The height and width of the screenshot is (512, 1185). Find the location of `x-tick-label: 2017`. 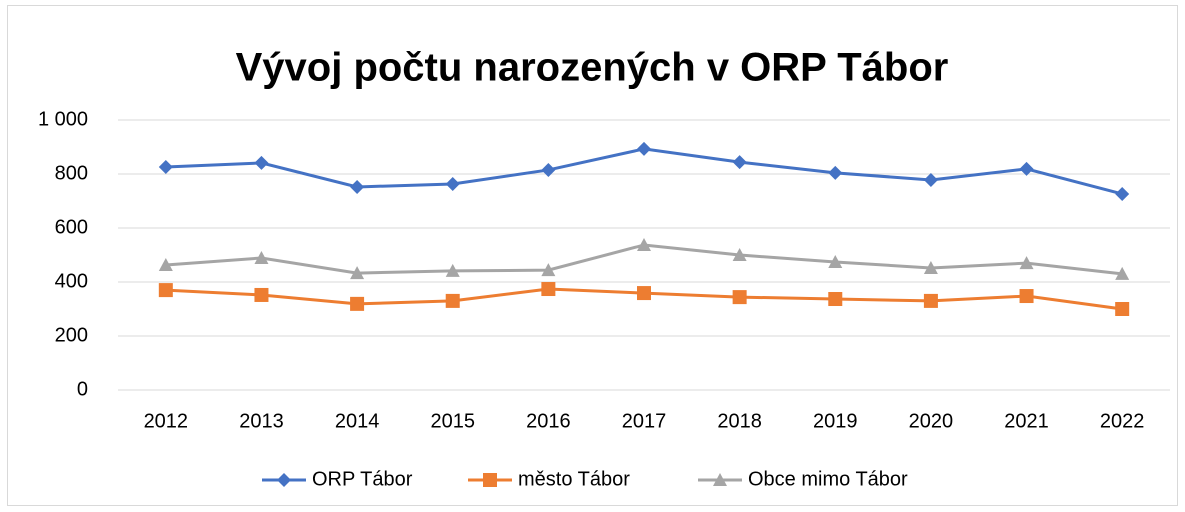

x-tick-label: 2017 is located at coordinates (644, 421).